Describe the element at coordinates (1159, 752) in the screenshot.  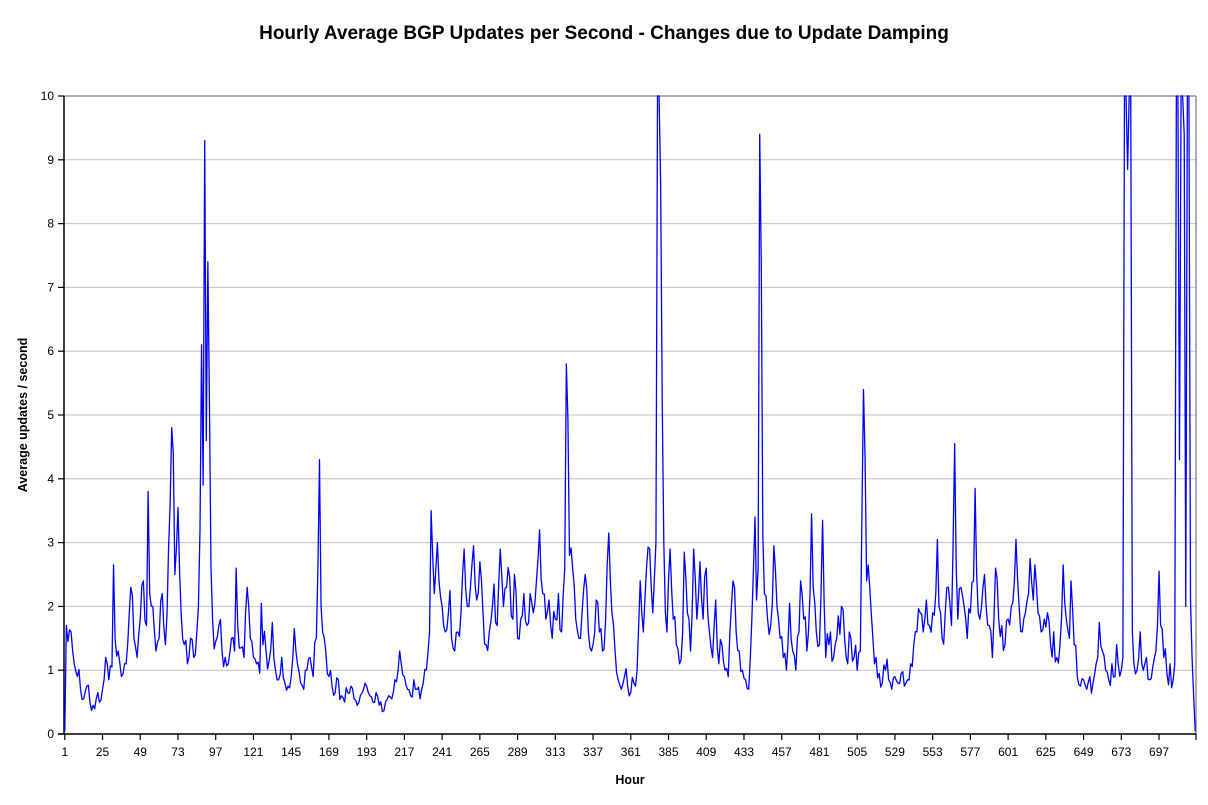
I see `x-tick-label: 697` at that location.